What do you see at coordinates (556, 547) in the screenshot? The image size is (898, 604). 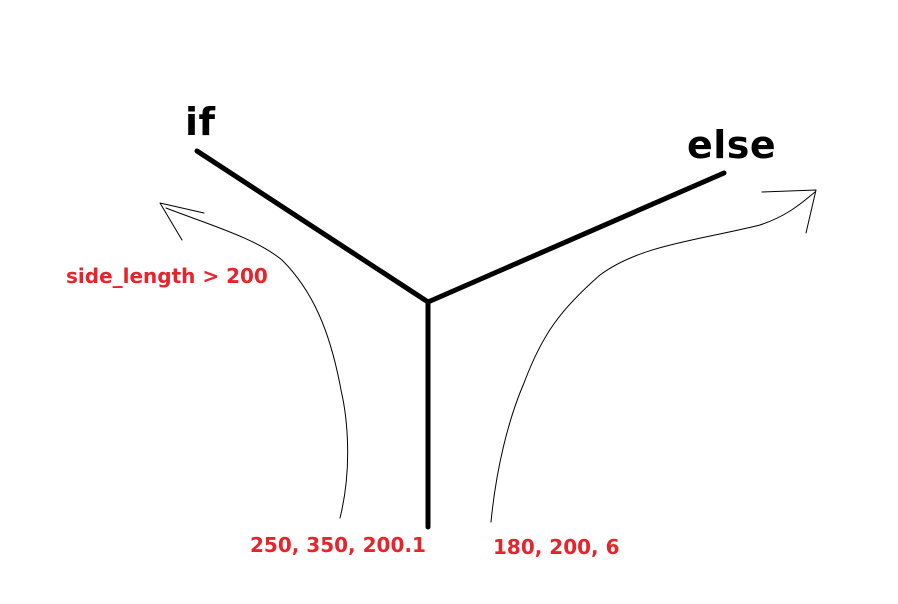 I see `else-input-values: 180, 200, 6` at bounding box center [556, 547].